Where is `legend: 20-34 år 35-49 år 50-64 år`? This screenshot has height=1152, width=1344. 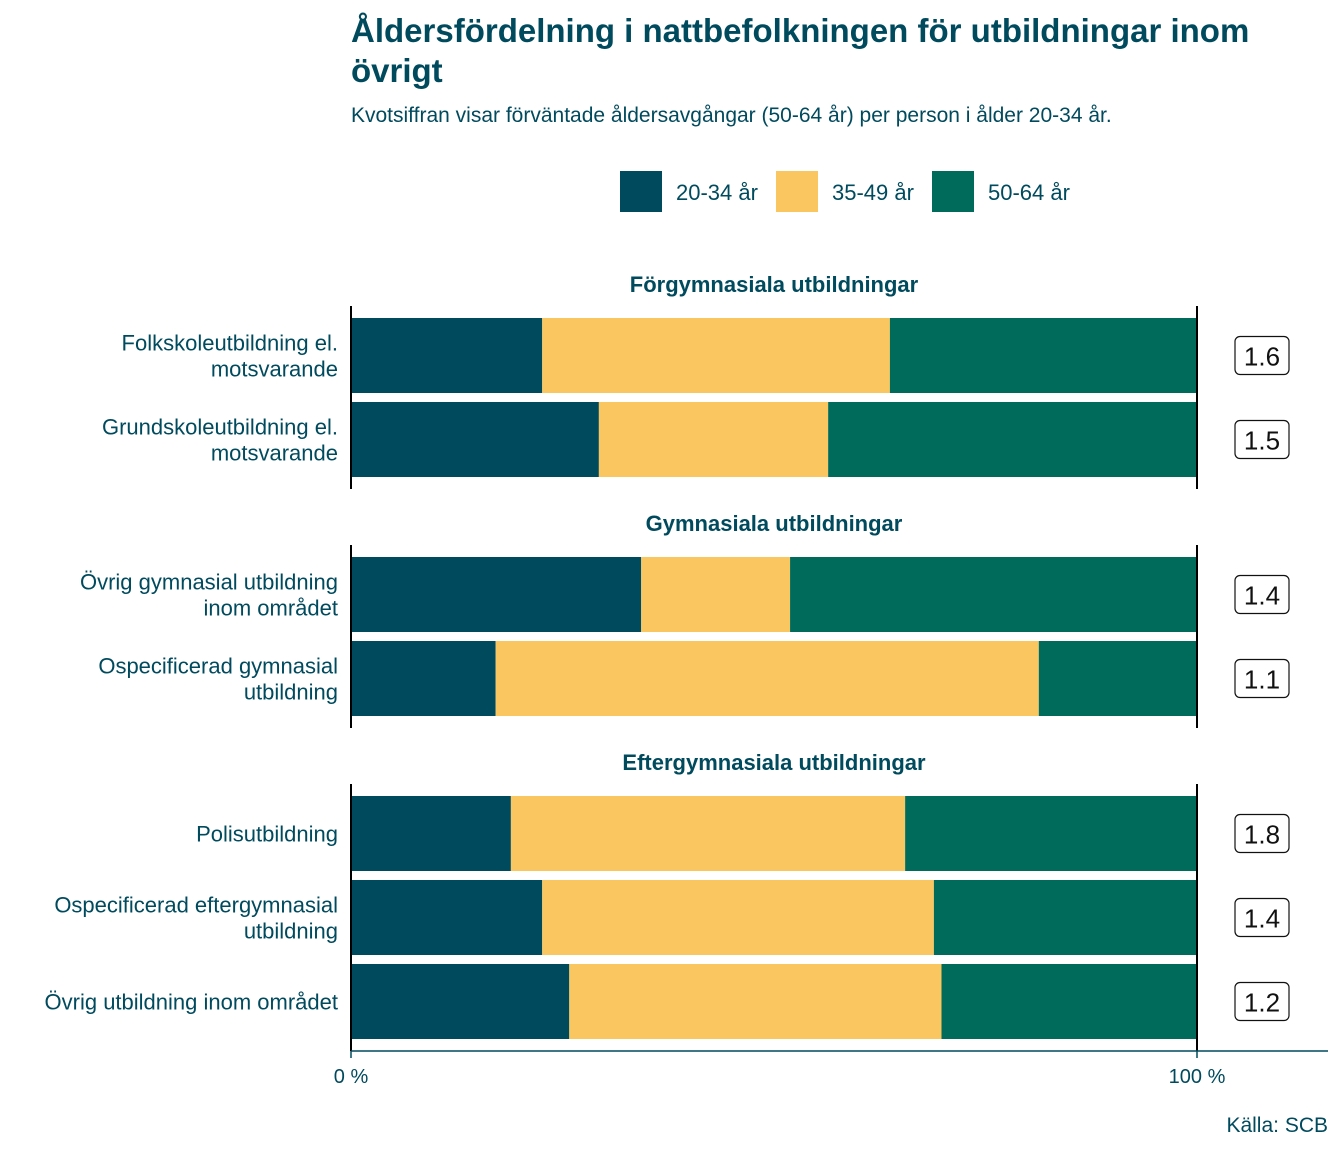 legend: 20-34 år 35-49 år 50-64 år is located at coordinates (845, 191).